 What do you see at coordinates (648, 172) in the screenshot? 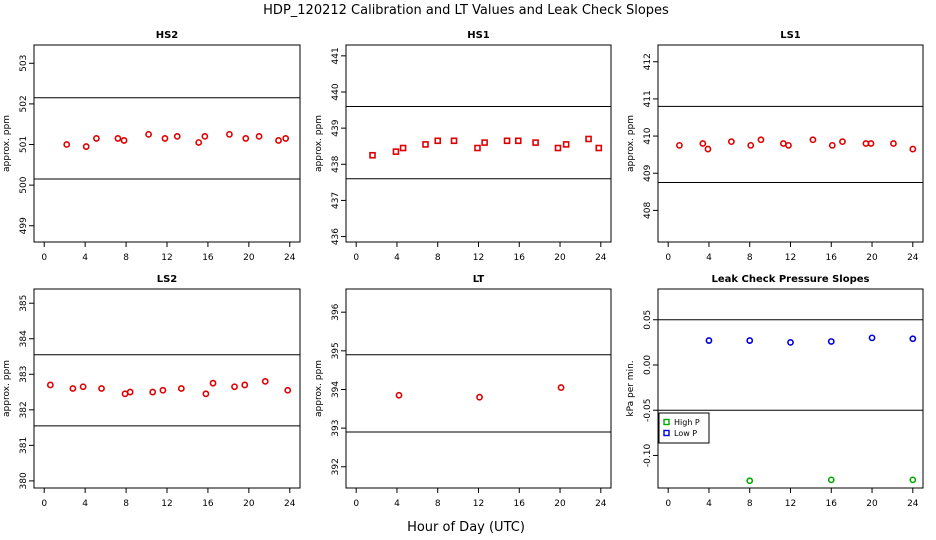
I see `y-tick-label: 409` at bounding box center [648, 172].